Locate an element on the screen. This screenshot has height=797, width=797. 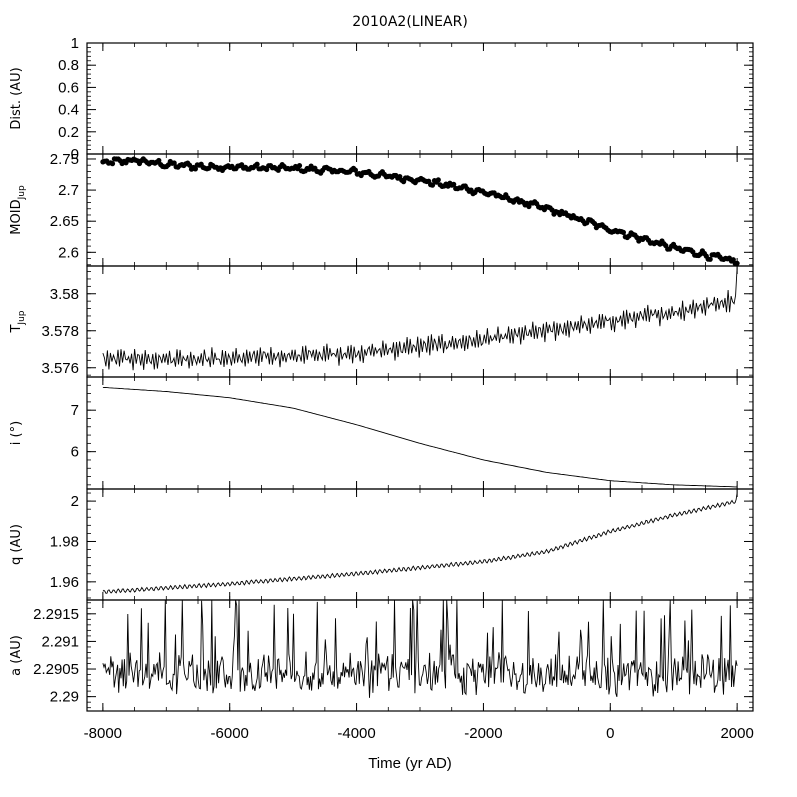
y-tick-label: 2.29 is located at coordinates (64, 697).